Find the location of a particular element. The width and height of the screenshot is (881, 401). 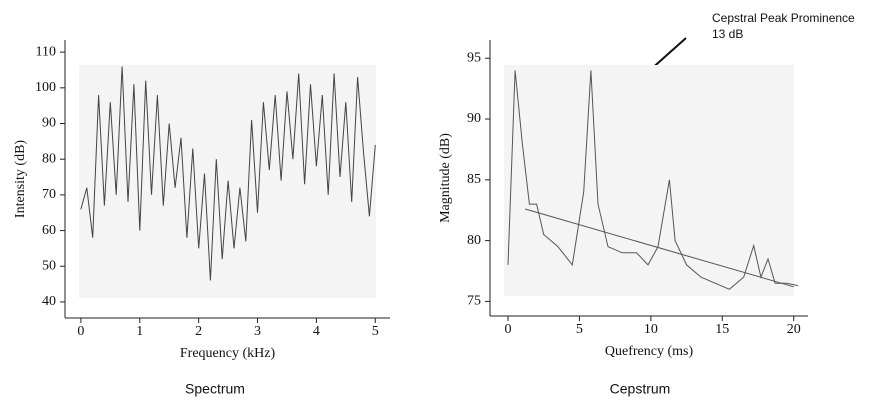

annotation: Cepstral Peak Prominence is located at coordinates (783, 18).